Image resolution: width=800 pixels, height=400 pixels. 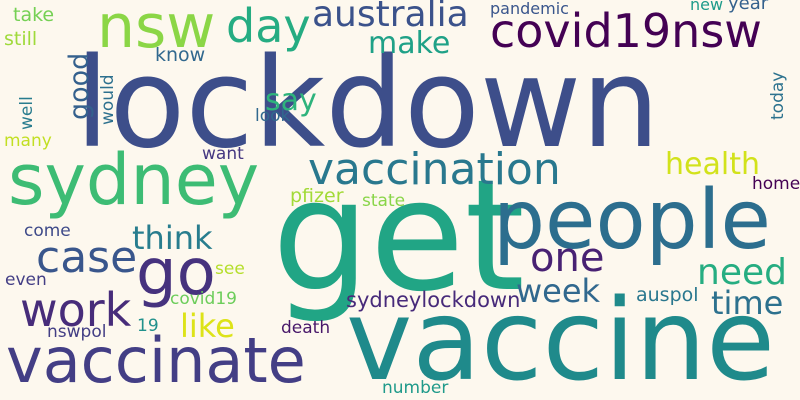 What do you see at coordinates (529, 9) in the screenshot?
I see `word-pandemic: pandemic` at bounding box center [529, 9].